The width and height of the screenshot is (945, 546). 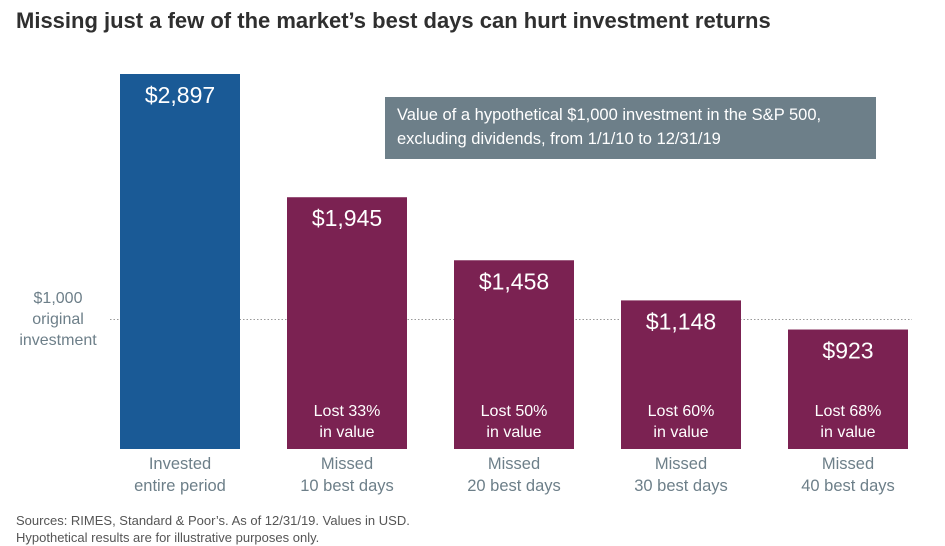 I want to click on category-label: 30 best days, so click(x=681, y=486).